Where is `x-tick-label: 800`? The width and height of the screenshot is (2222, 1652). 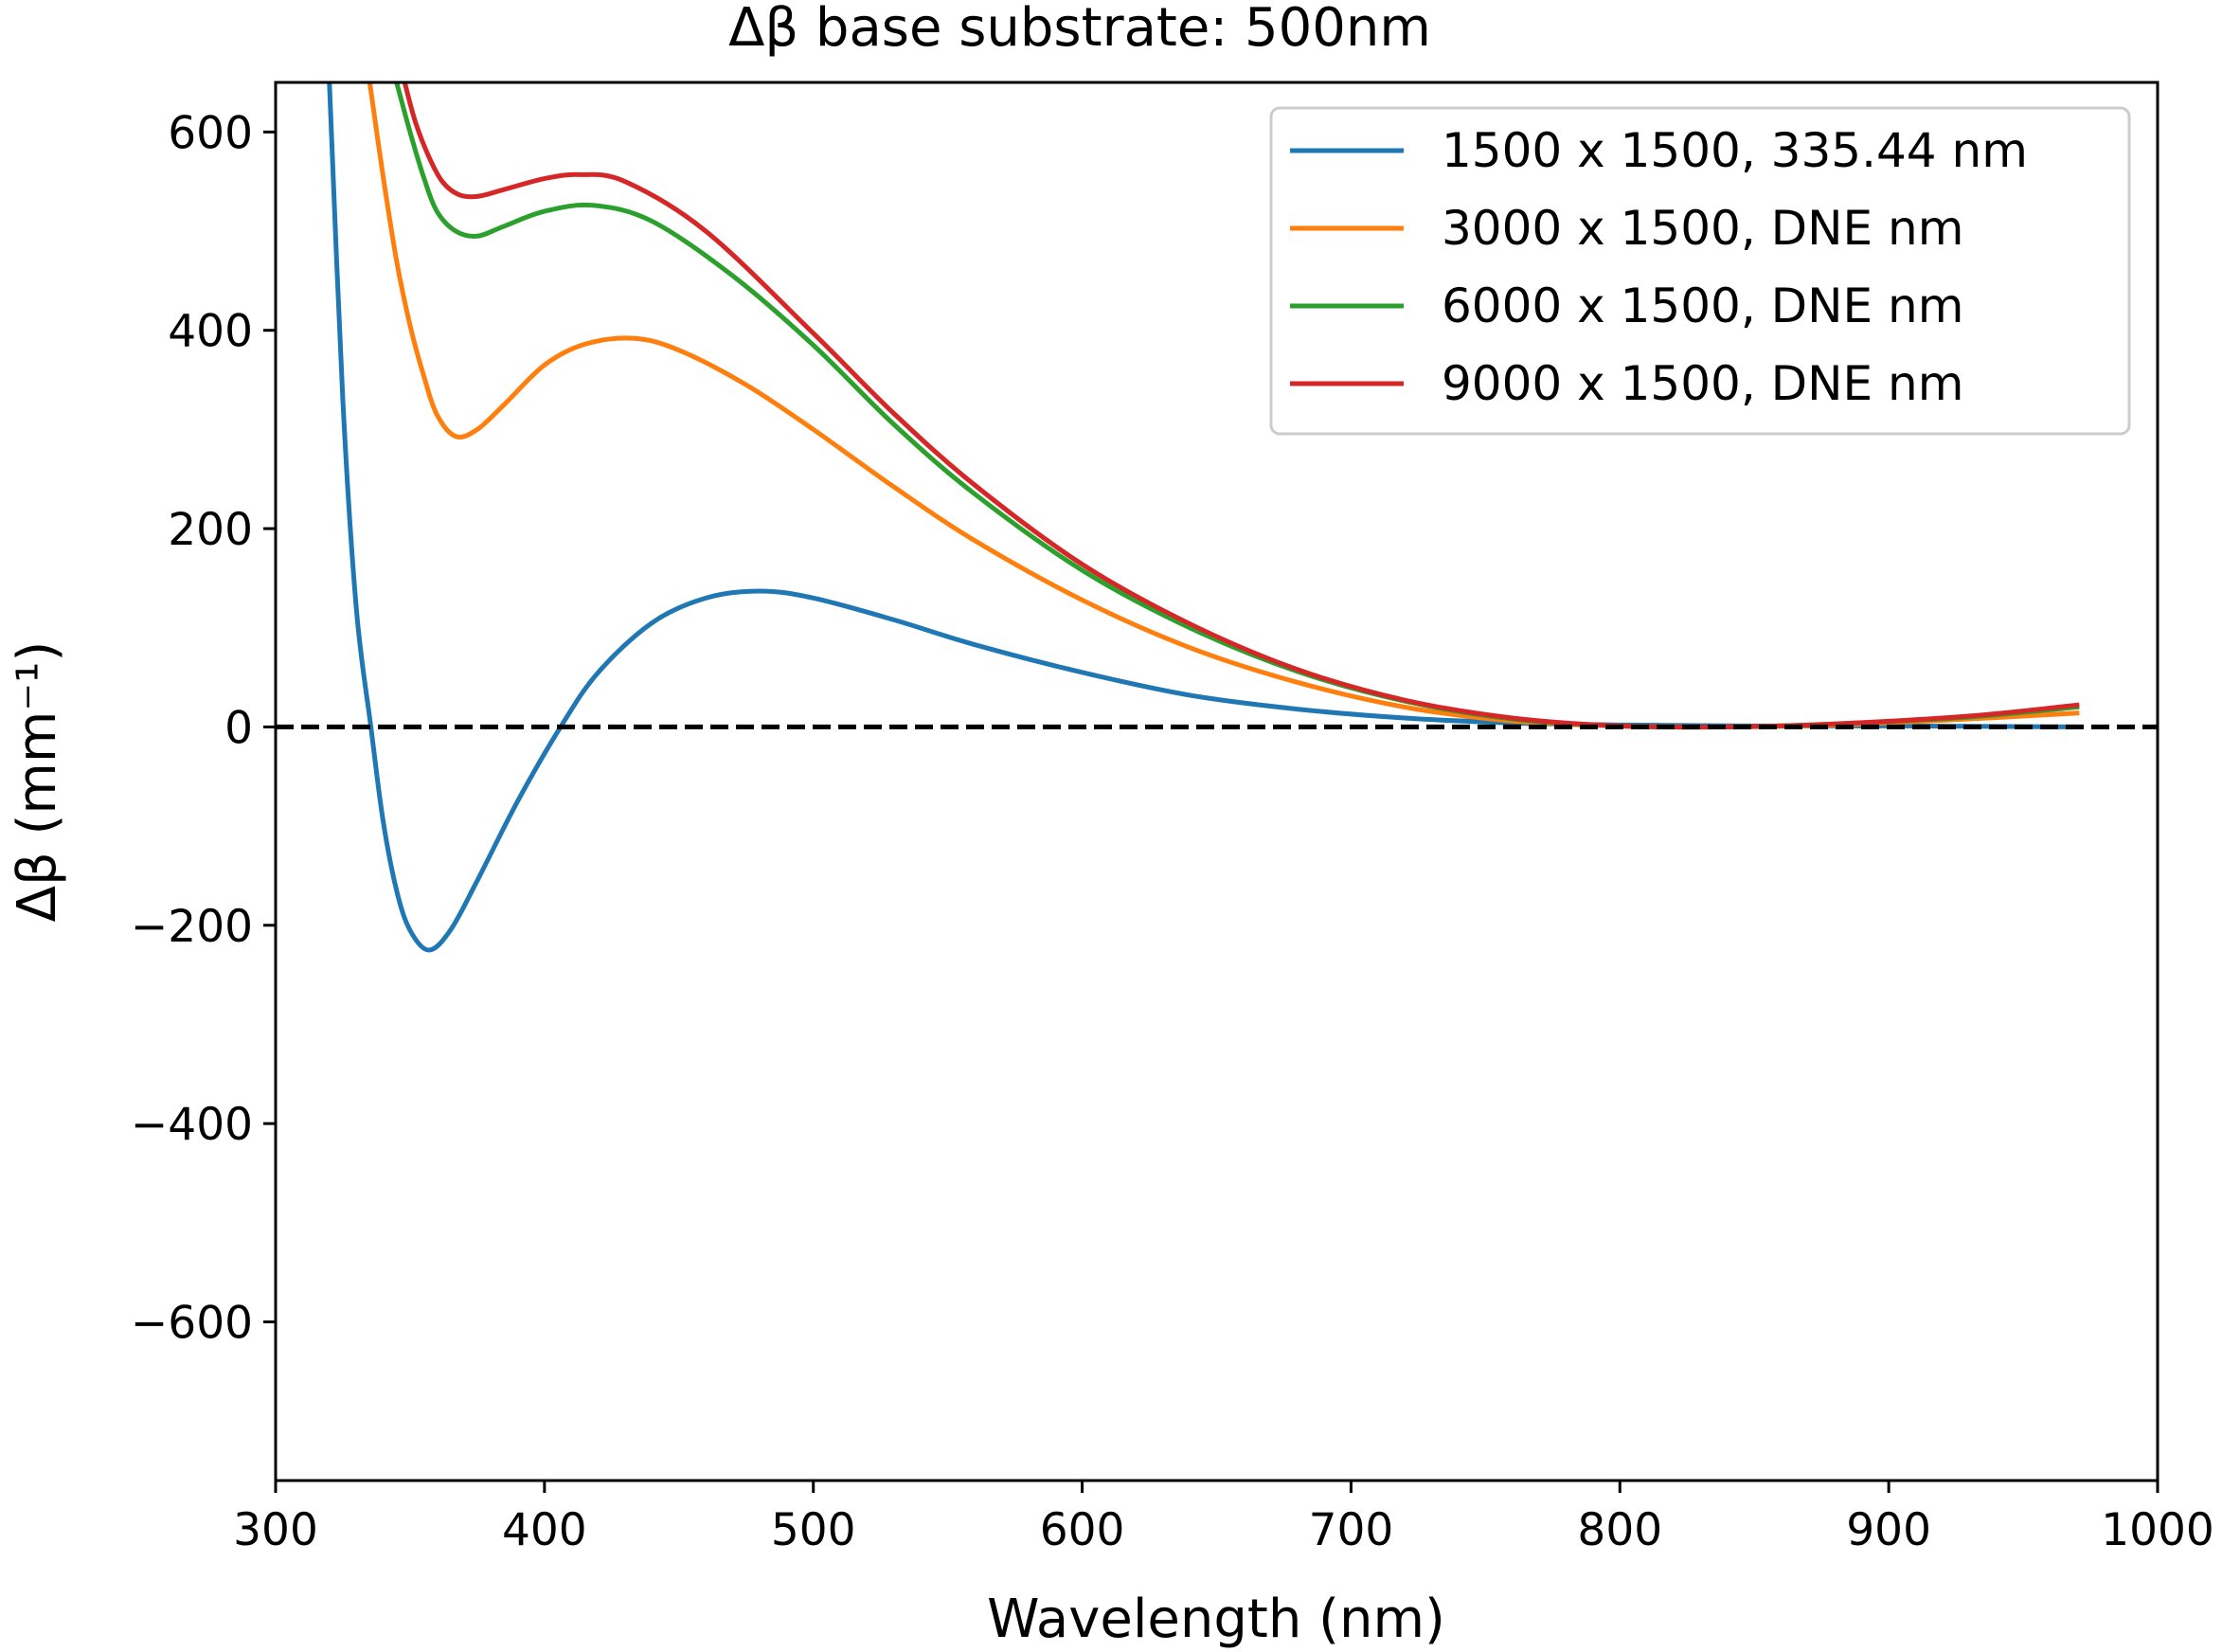 x-tick-label: 800 is located at coordinates (1619, 1530).